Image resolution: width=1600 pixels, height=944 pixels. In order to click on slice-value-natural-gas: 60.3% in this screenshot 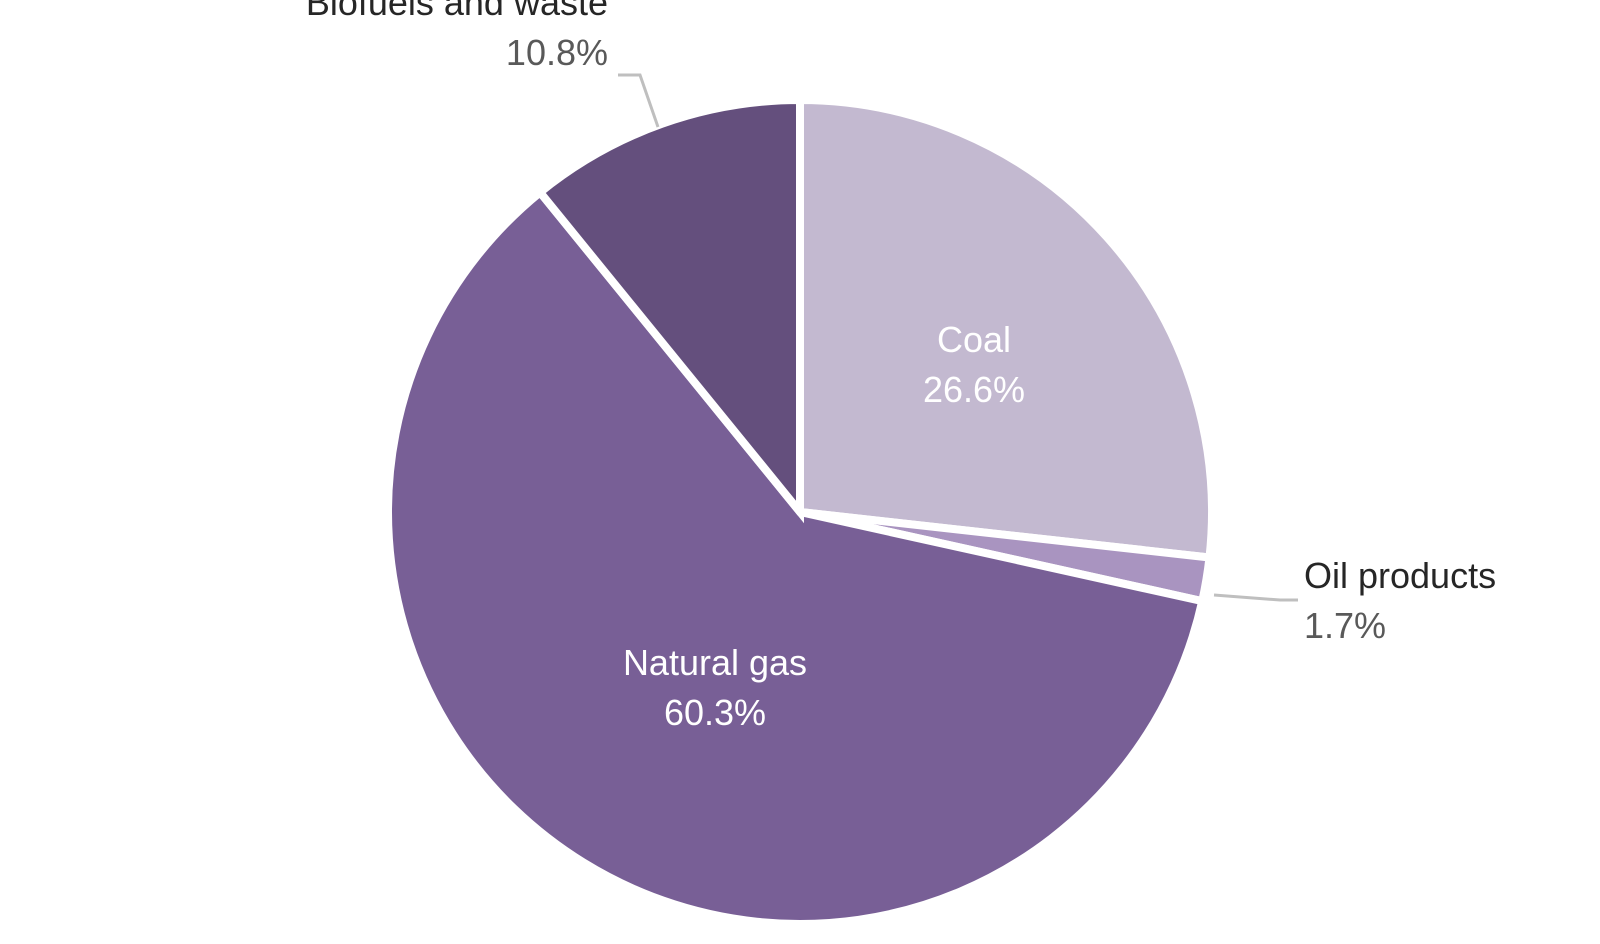, I will do `click(715, 712)`.